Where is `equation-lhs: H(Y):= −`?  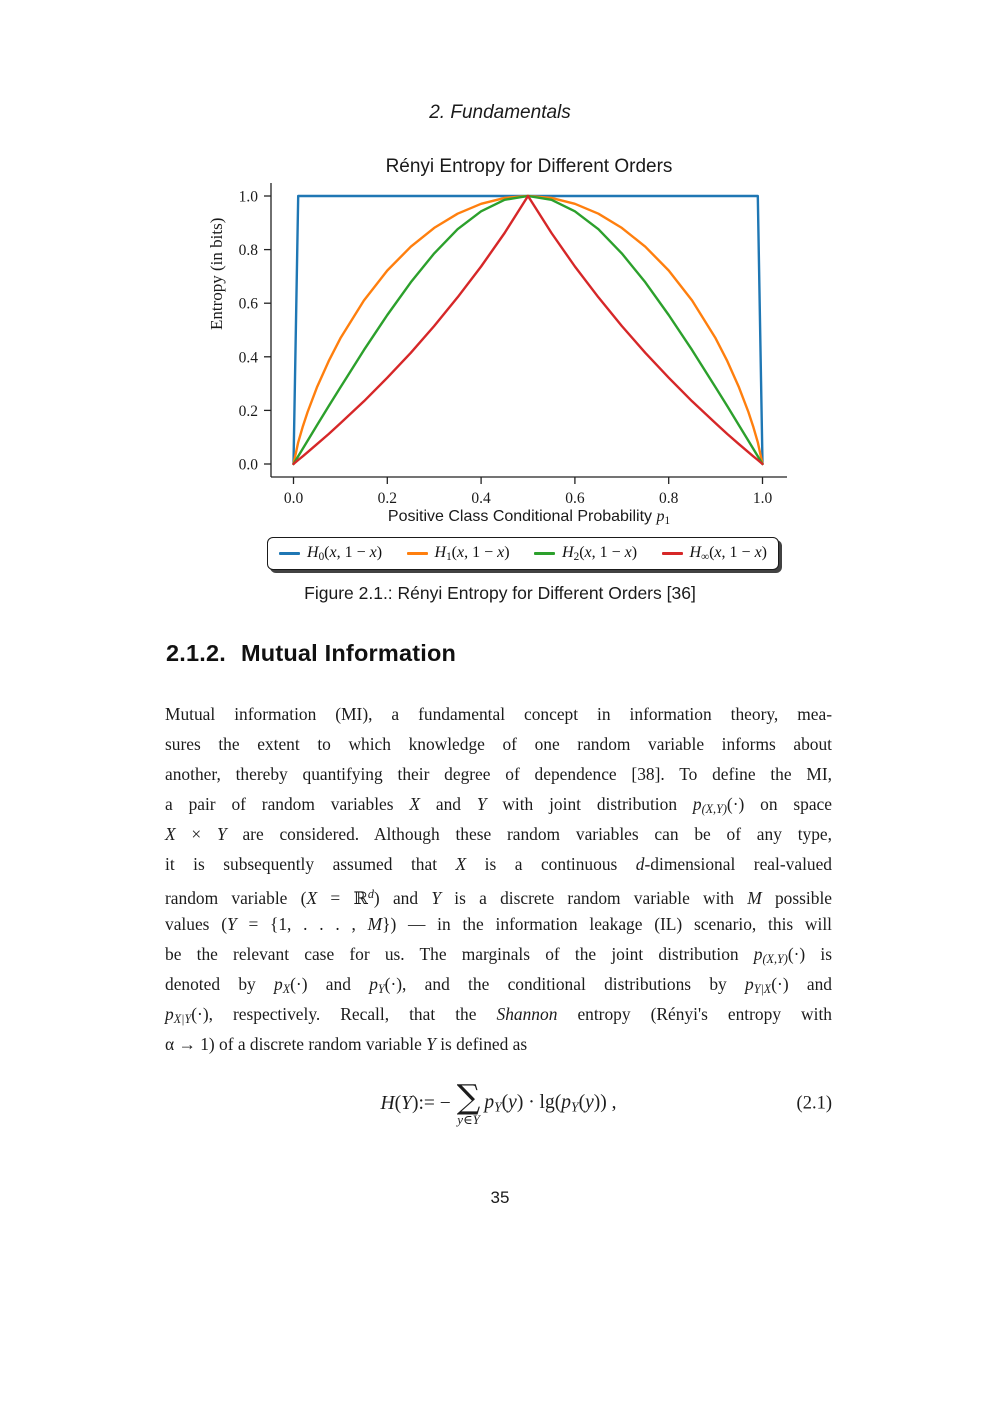
equation-lhs: H(Y):= − is located at coordinates (416, 1104).